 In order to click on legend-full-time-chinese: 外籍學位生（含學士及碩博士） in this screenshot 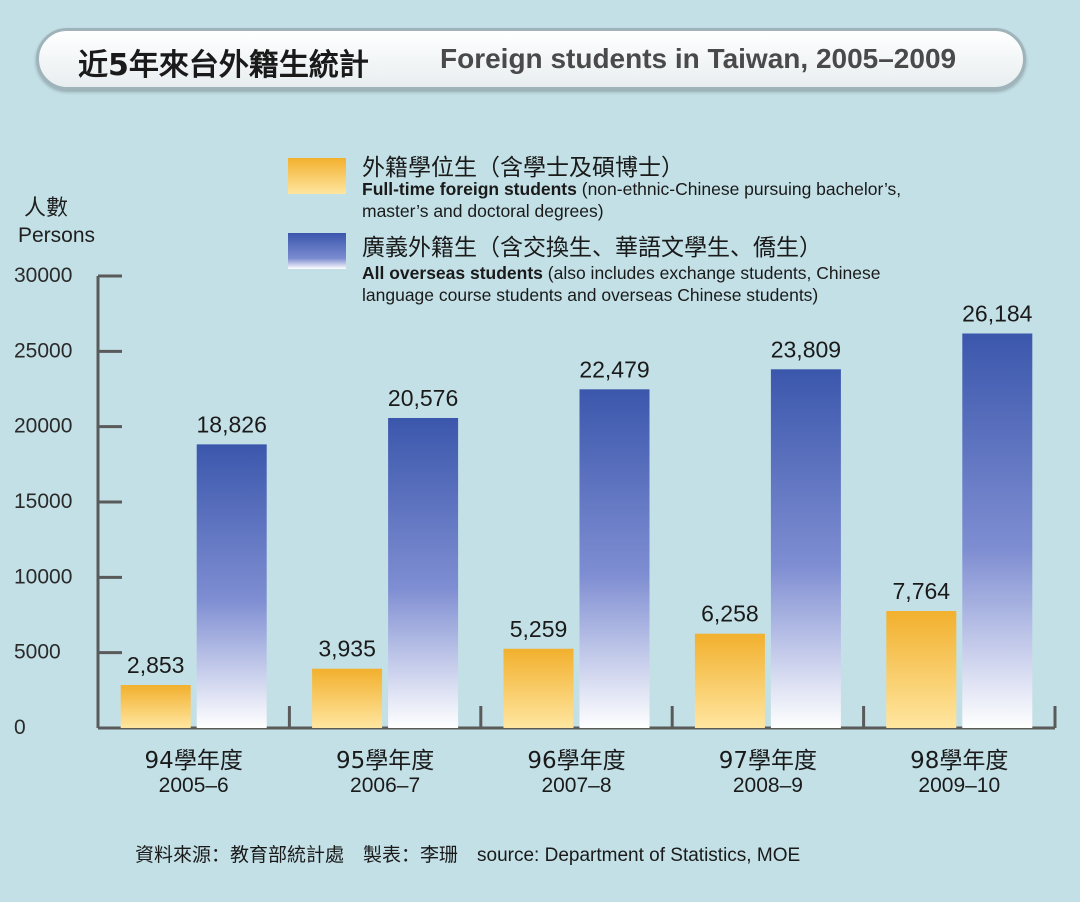, I will do `click(523, 168)`.